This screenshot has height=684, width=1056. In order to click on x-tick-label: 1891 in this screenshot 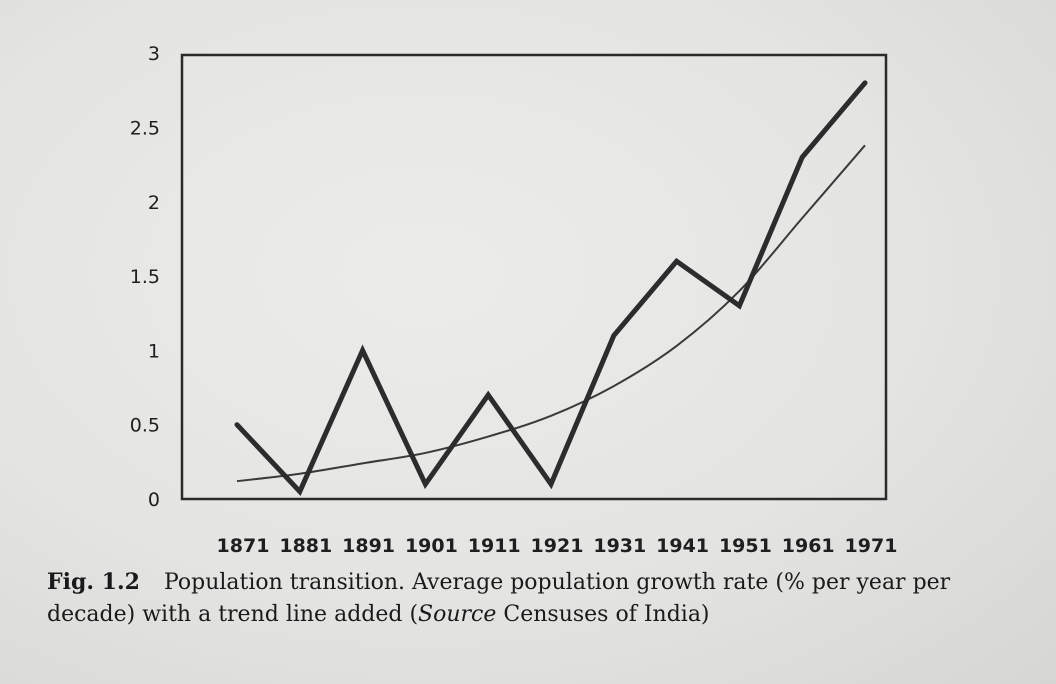, I will do `click(368, 546)`.